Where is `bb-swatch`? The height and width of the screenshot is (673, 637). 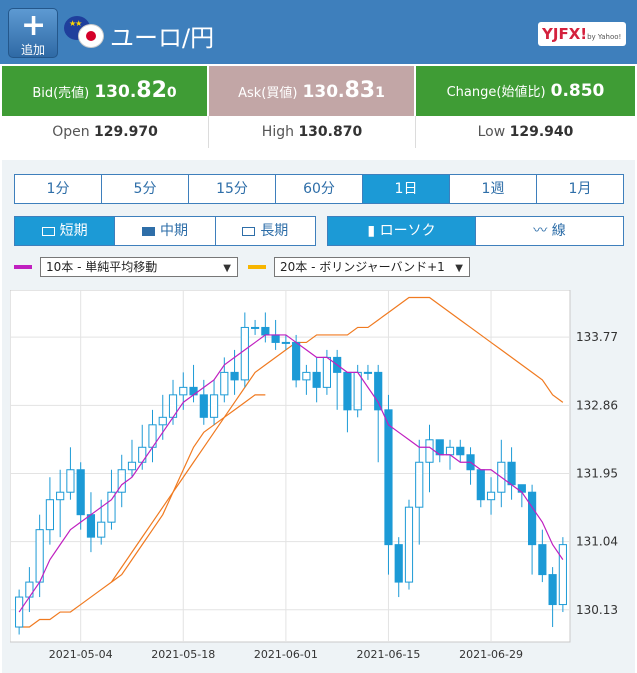
bb-swatch is located at coordinates (257, 267).